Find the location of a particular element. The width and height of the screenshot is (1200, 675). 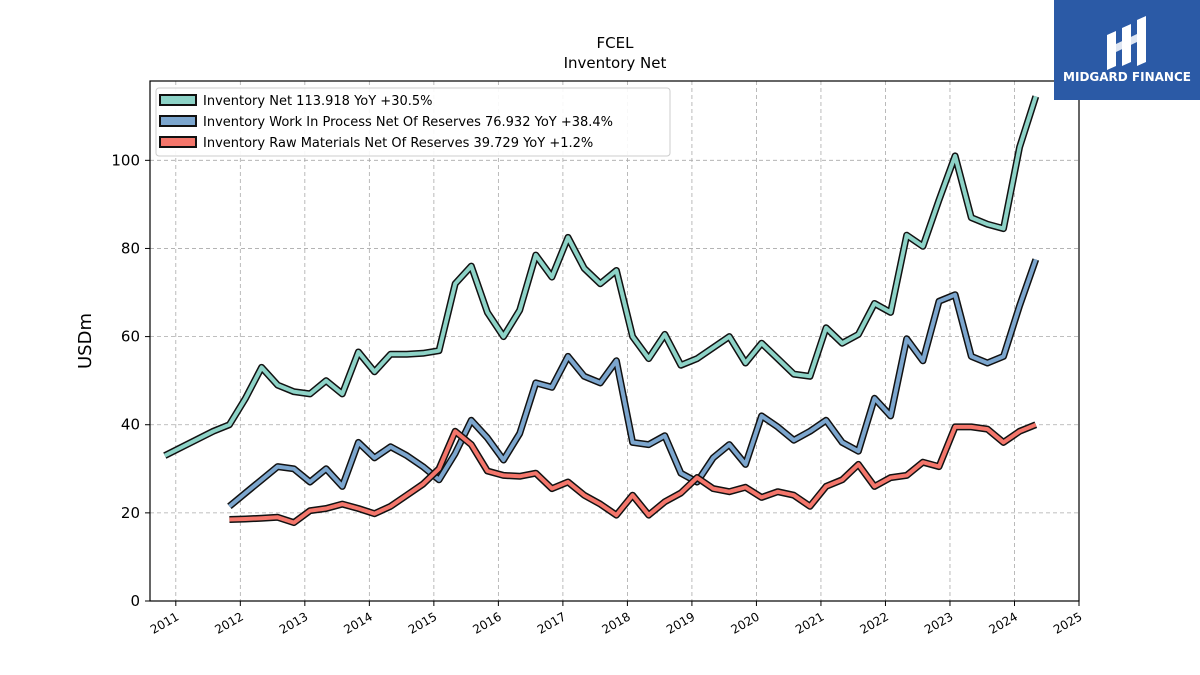

y-tick-label: 40 is located at coordinates (130, 425).